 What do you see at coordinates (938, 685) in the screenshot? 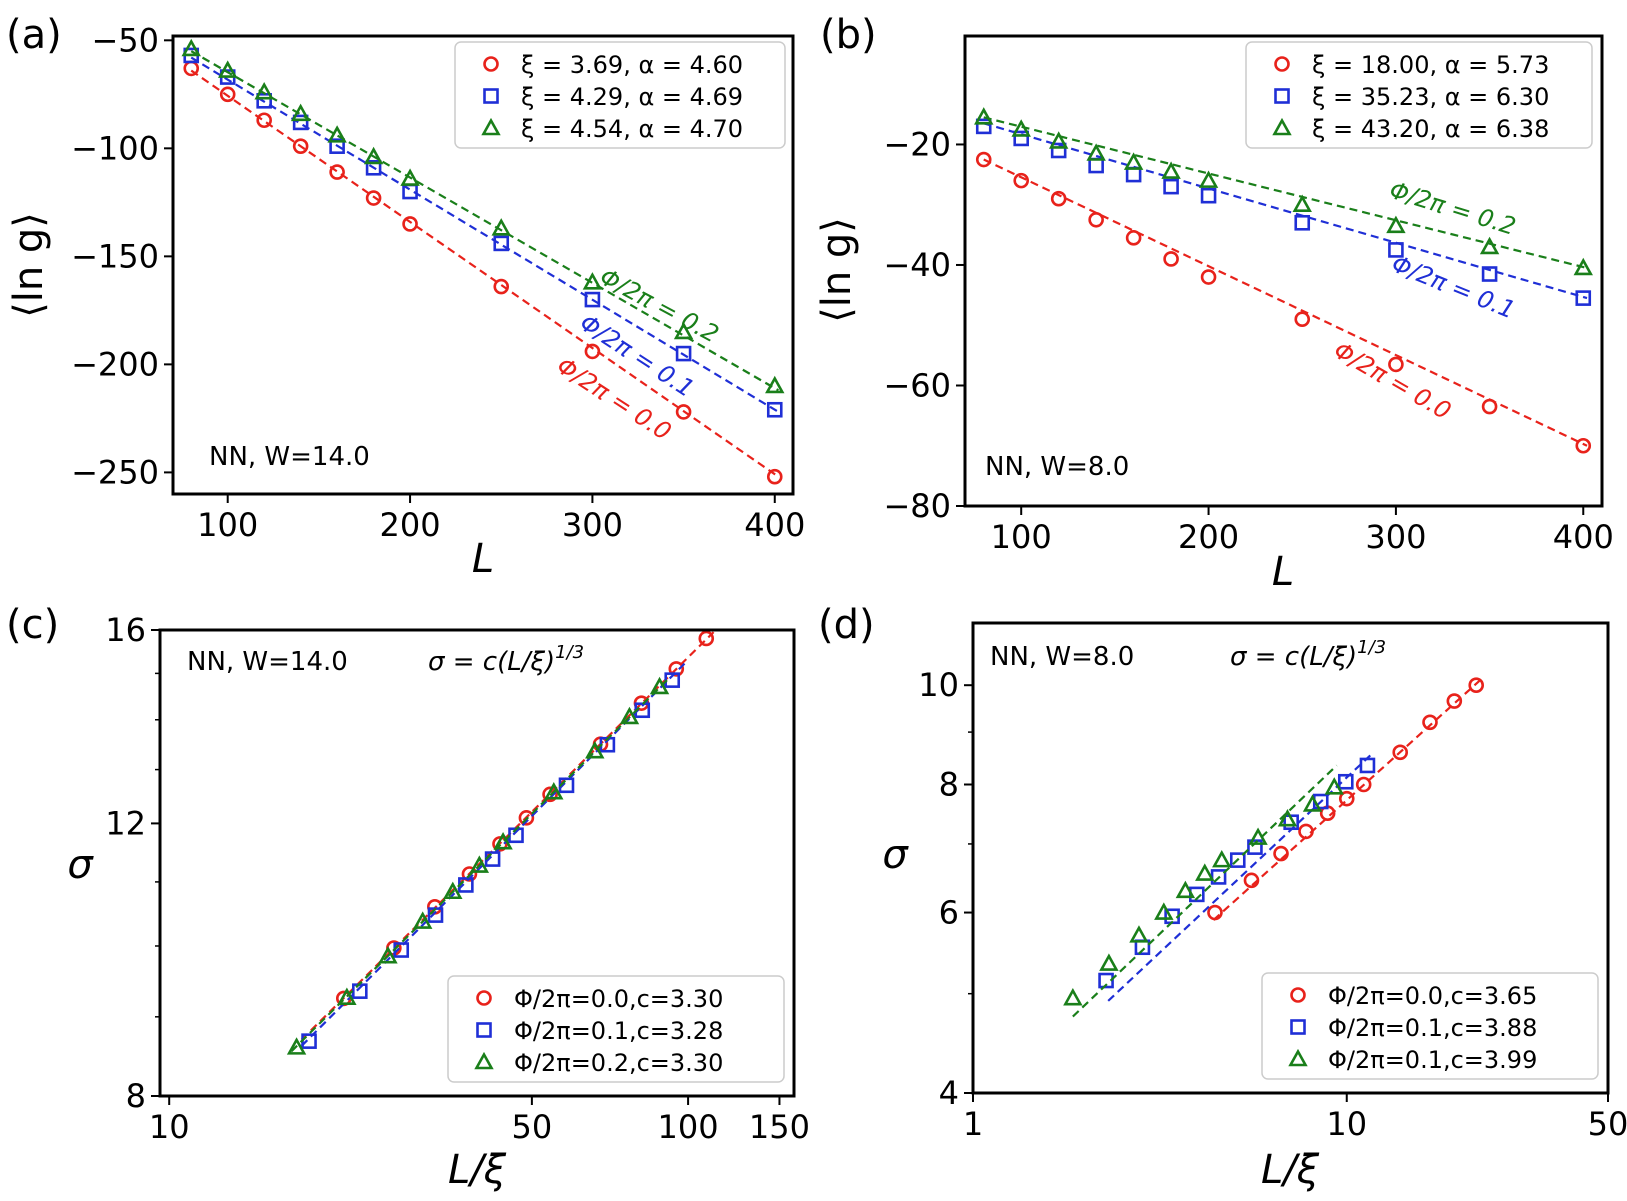
I see `panel-d-ytick-label: 10` at bounding box center [938, 685].